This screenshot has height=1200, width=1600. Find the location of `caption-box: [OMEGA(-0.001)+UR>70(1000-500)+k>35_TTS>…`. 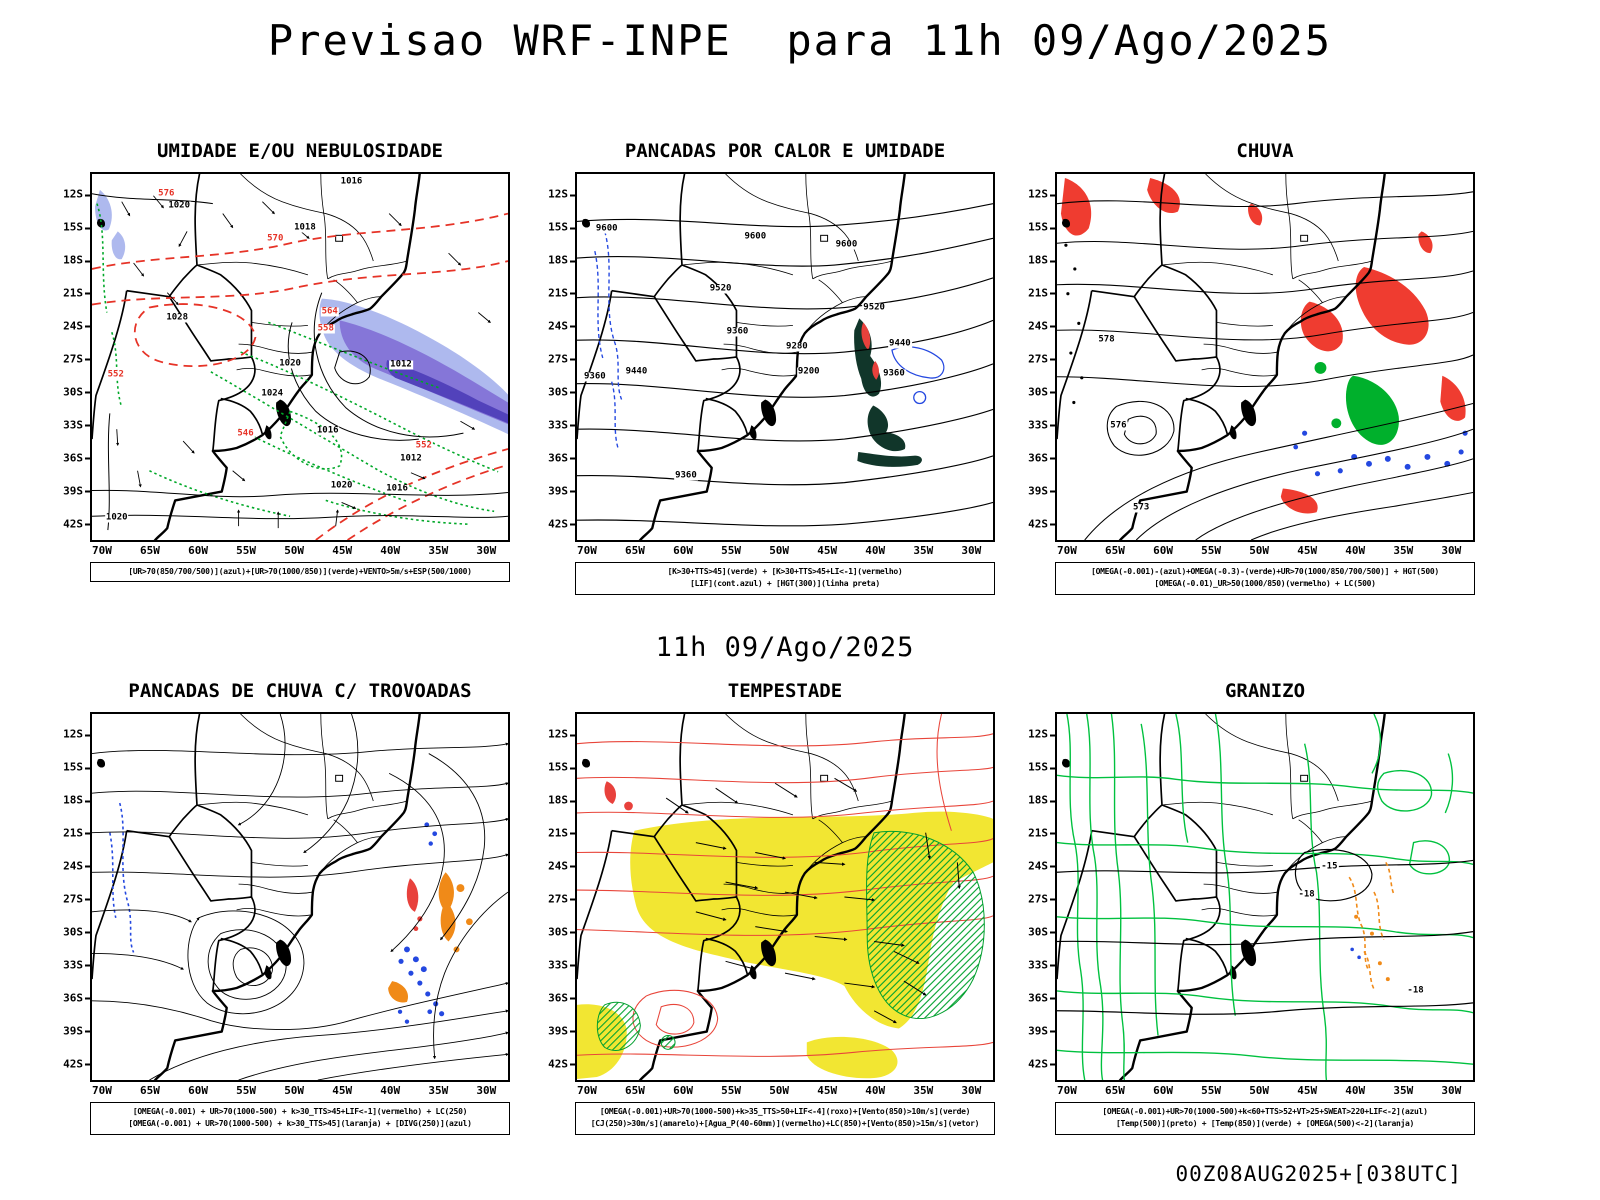

caption-box: [OMEGA(-0.001)+UR>70(1000-500)+k>35_TTS>… is located at coordinates (785, 1118).